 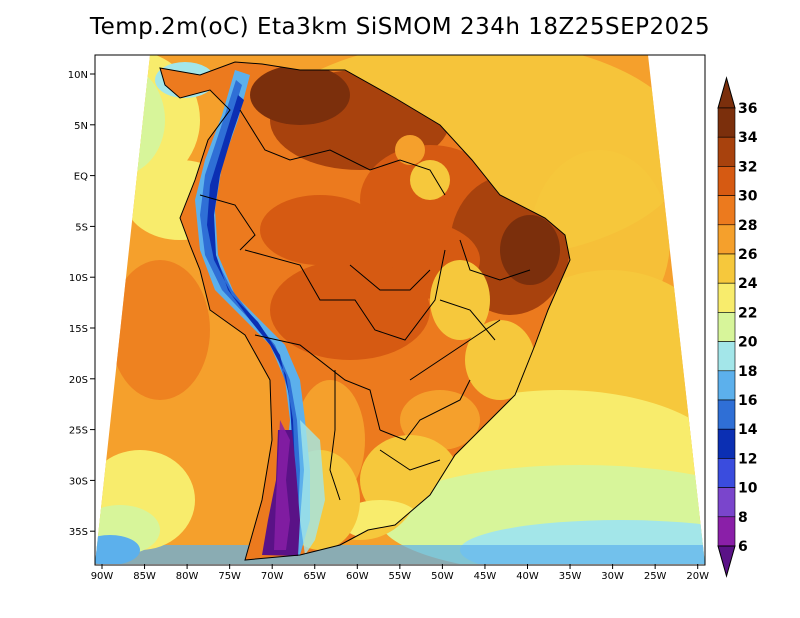 I want to click on lon-tick-label: 20W, so click(x=697, y=576).